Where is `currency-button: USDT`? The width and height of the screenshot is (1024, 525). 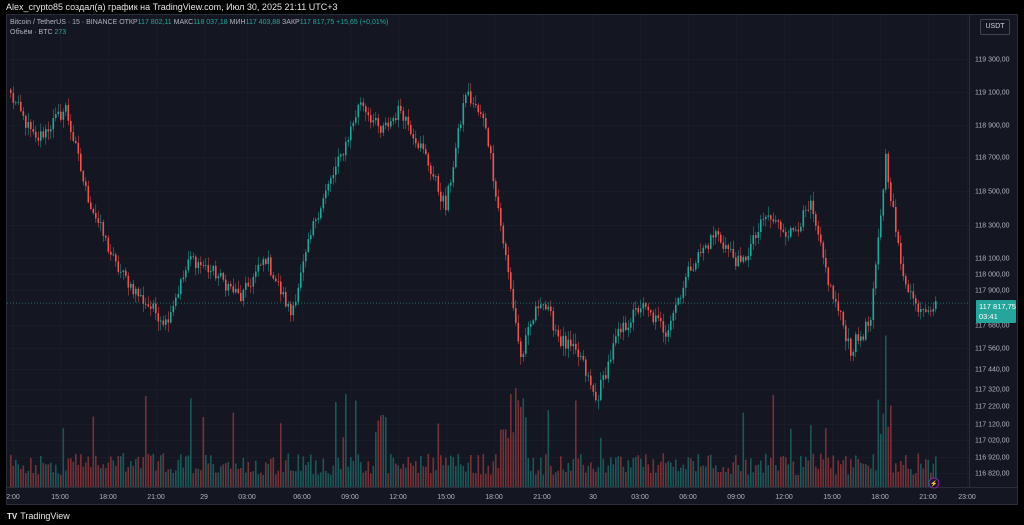 currency-button: USDT is located at coordinates (995, 27).